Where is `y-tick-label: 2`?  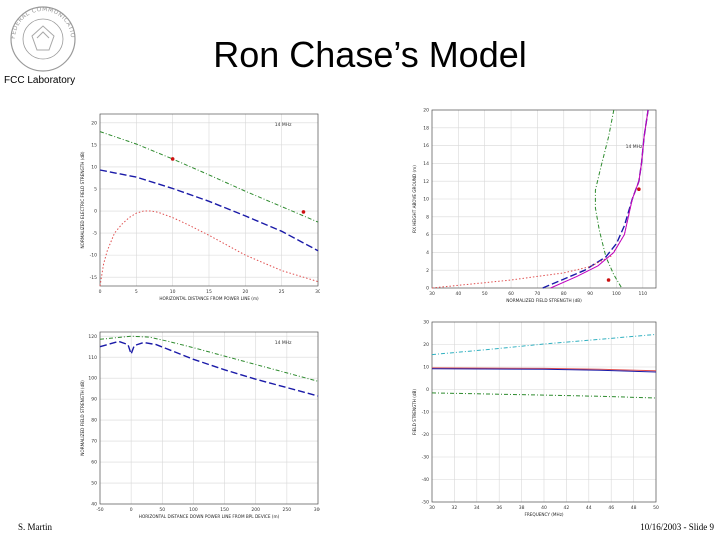 y-tick-label: 2 is located at coordinates (427, 271).